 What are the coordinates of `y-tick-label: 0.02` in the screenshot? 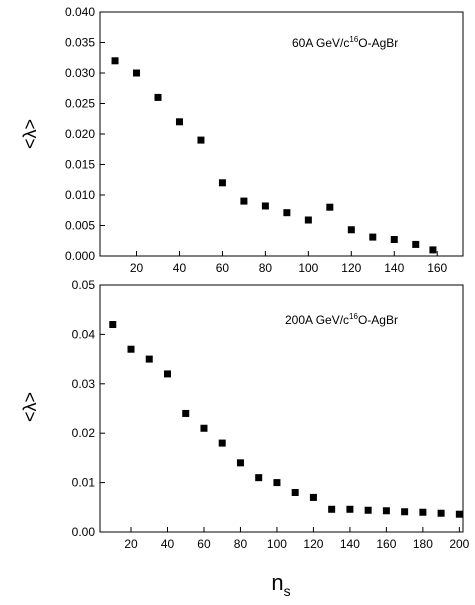 It's located at (84, 433).